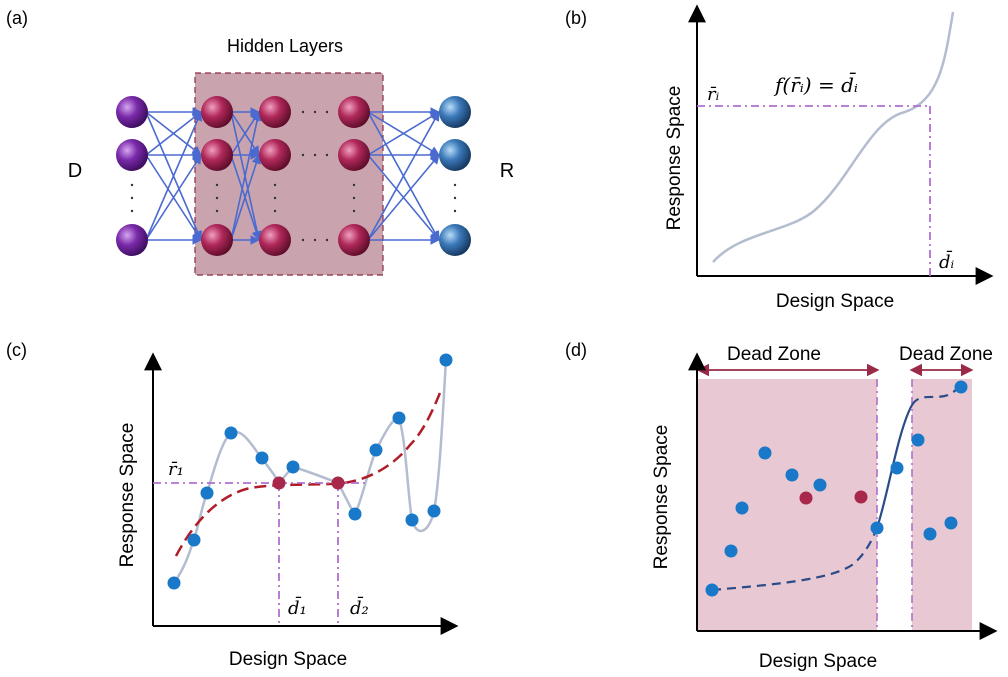 The width and height of the screenshot is (1008, 677). I want to click on panel-b-label: (b), so click(576, 18).